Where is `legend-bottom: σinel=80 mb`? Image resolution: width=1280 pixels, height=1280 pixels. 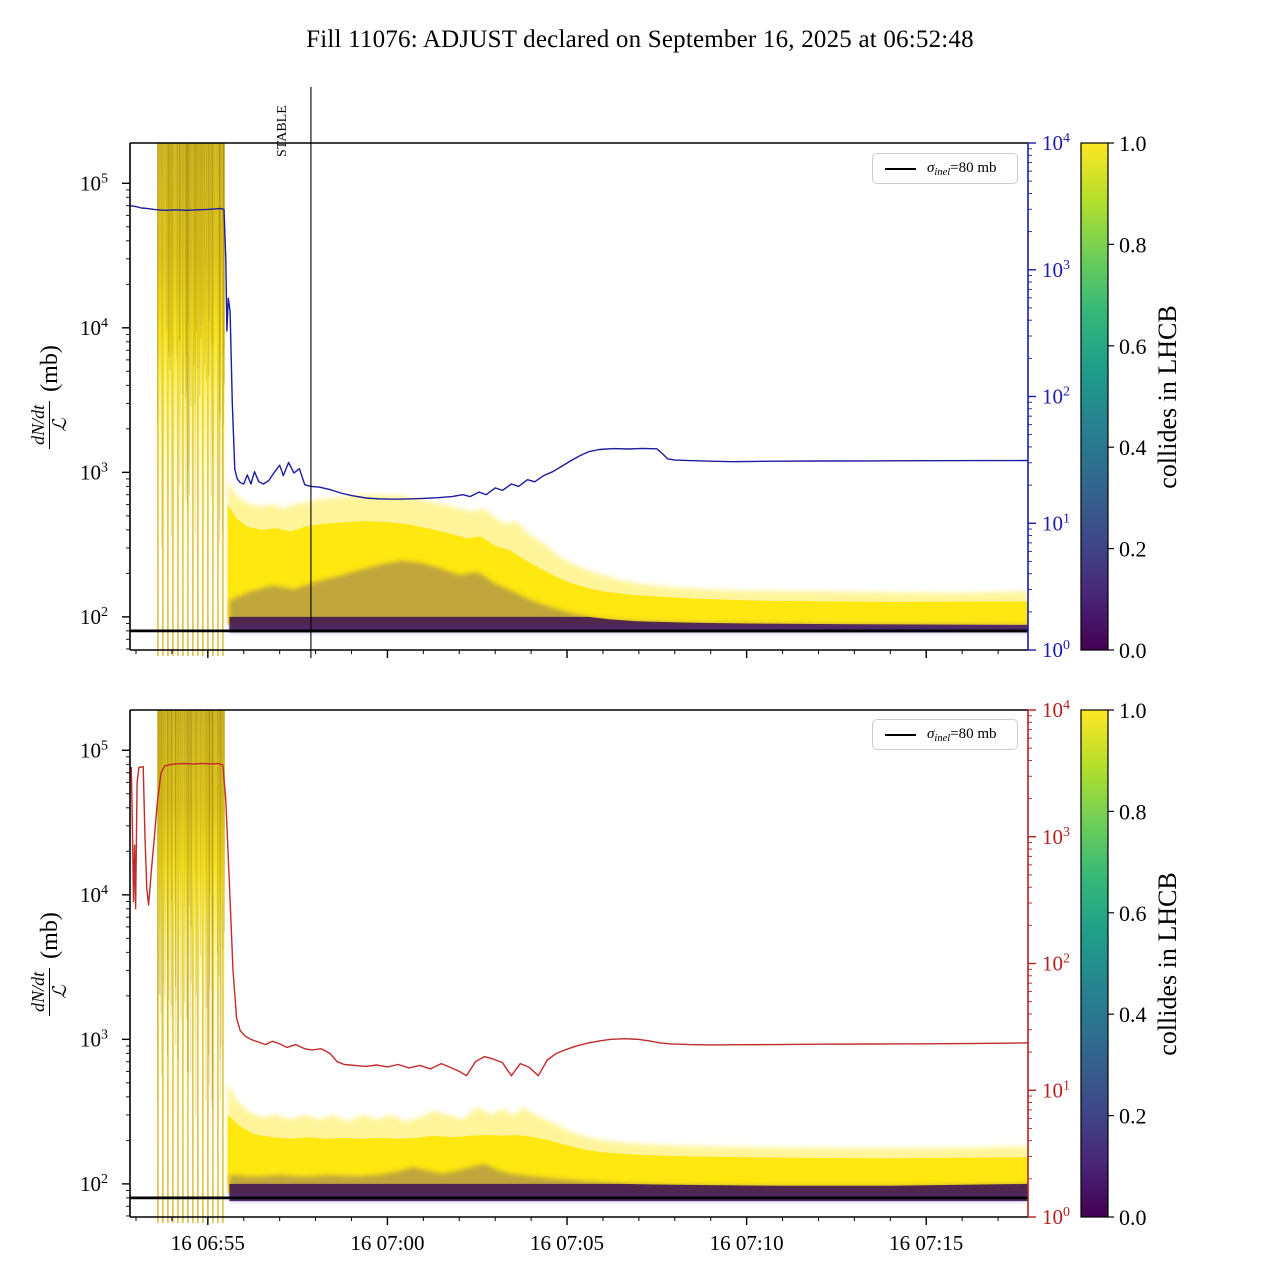 legend-bottom: σinel=80 mb is located at coordinates (945, 734).